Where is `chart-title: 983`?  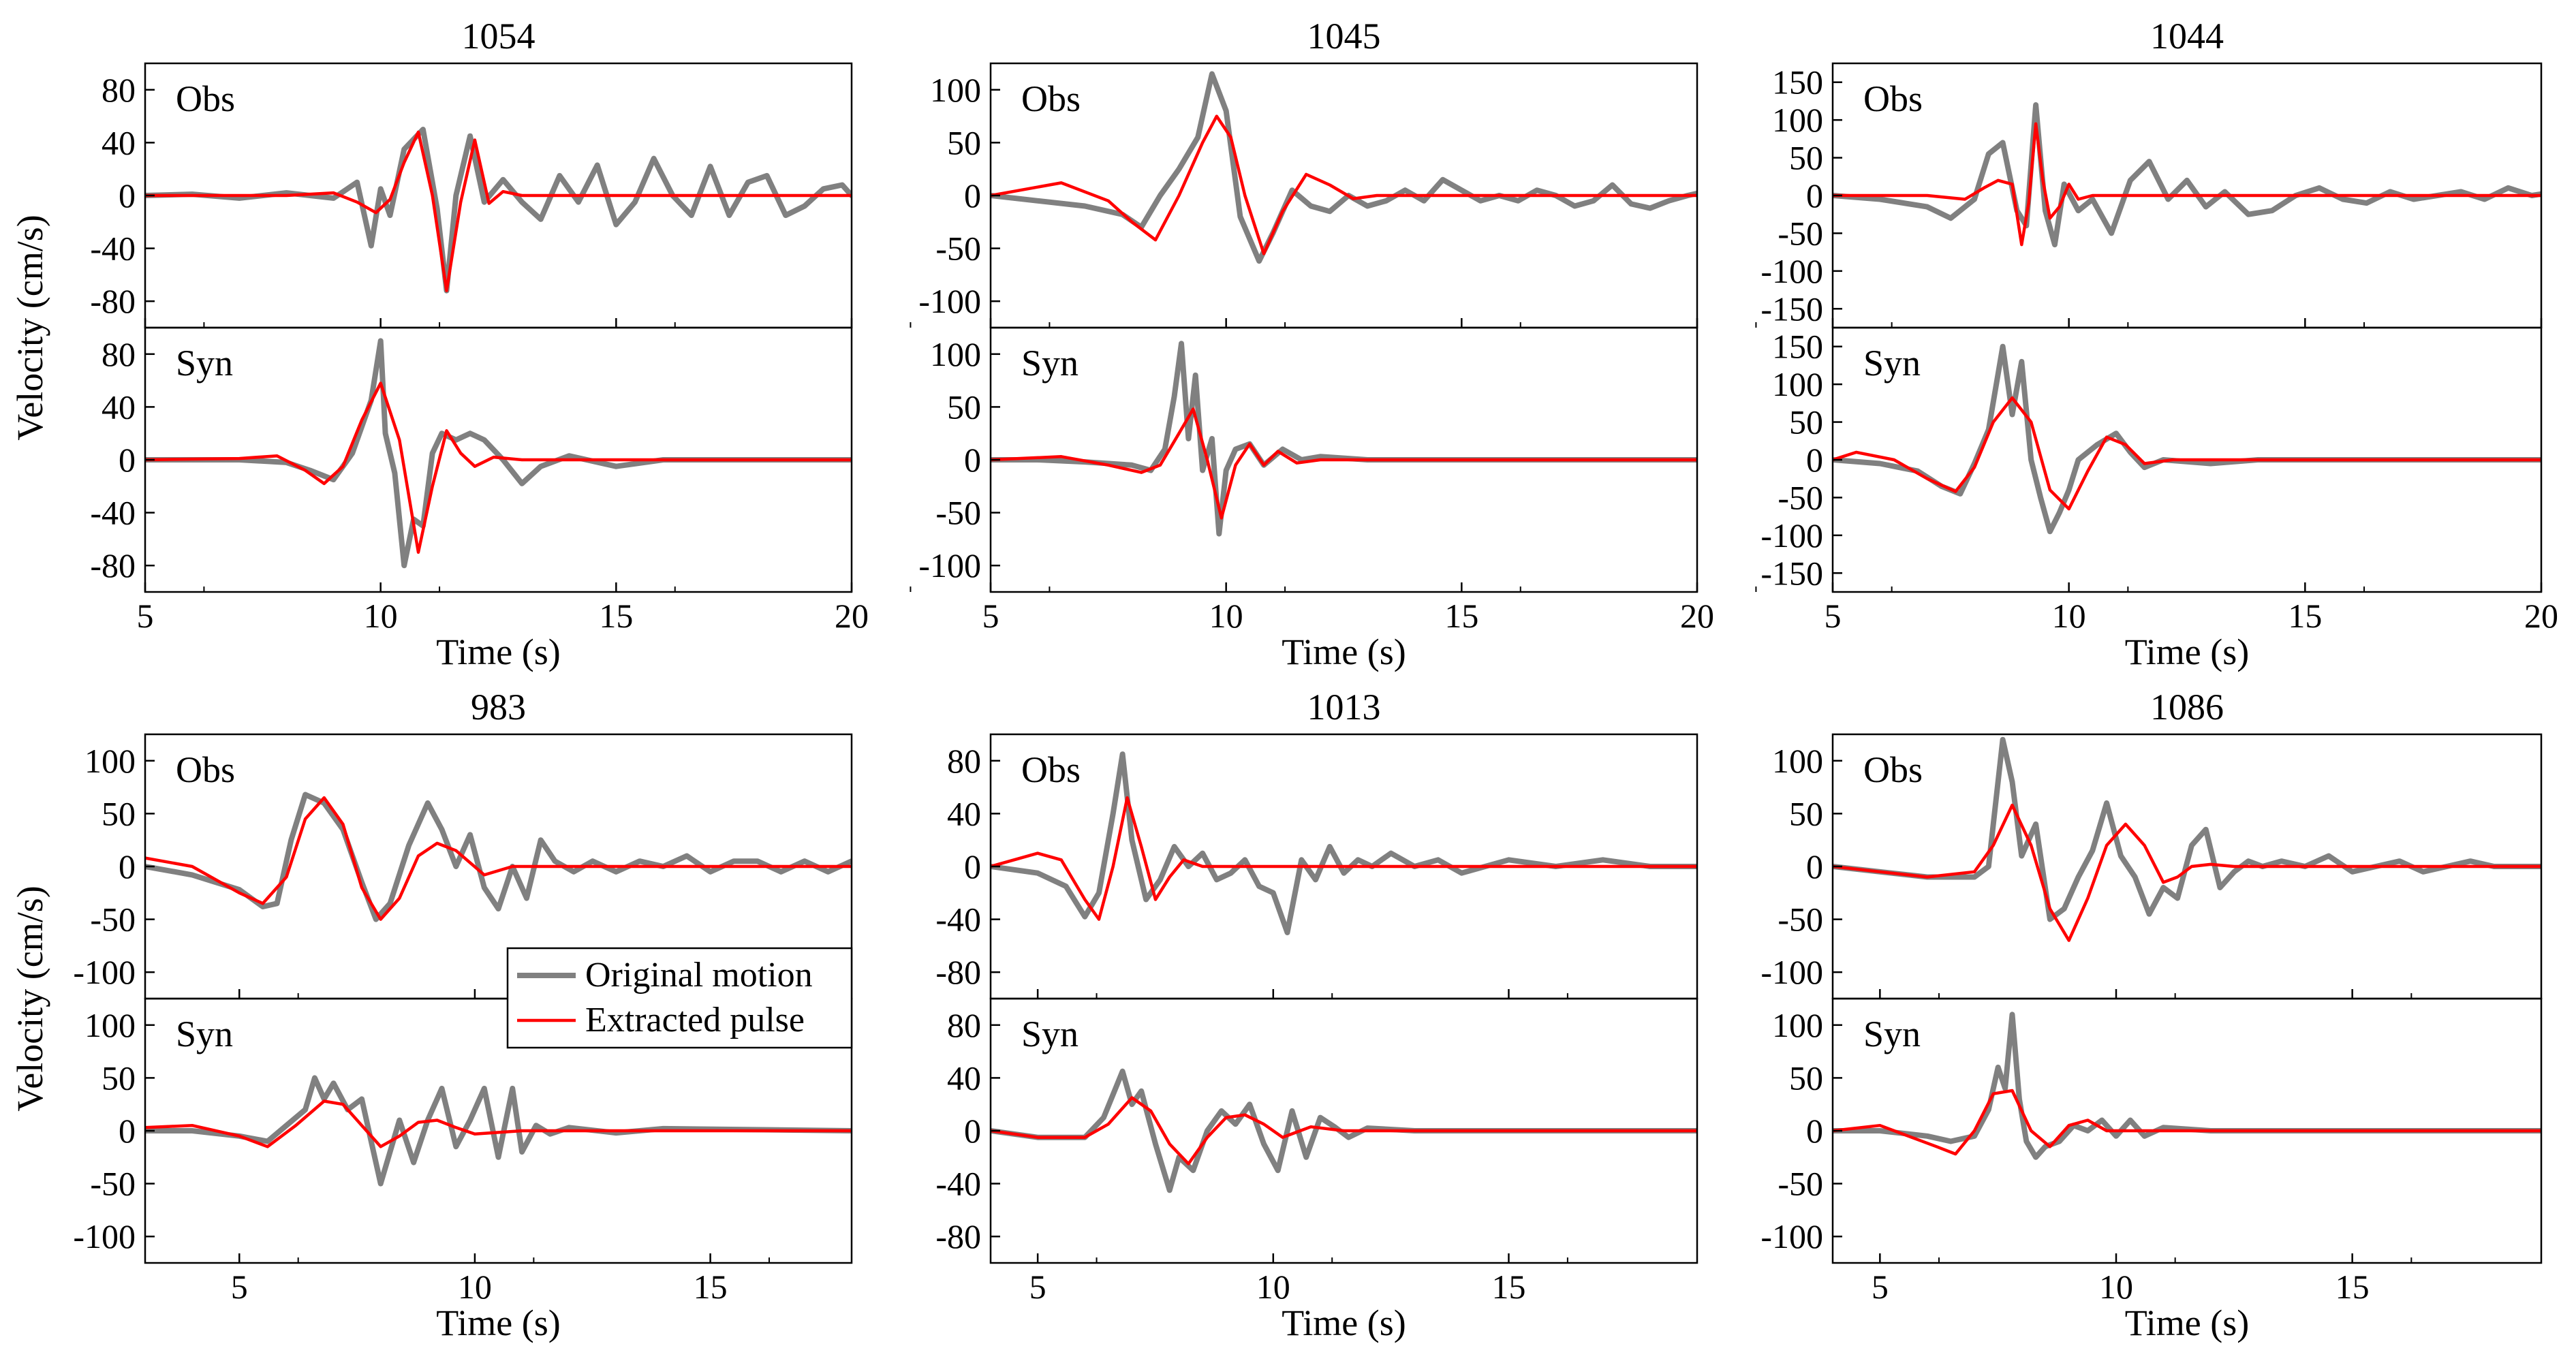 chart-title: 983 is located at coordinates (498, 708).